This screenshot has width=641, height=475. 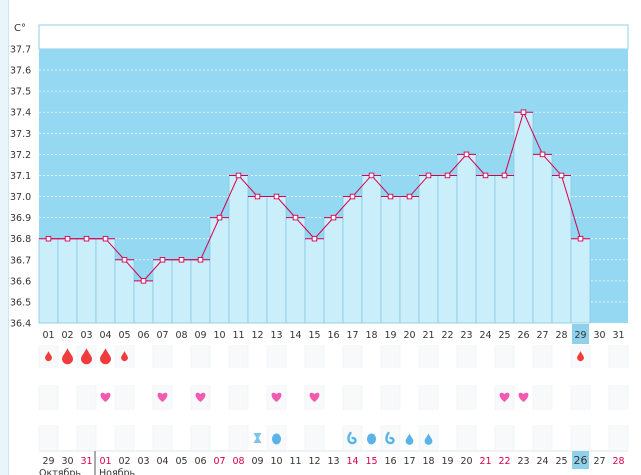 What do you see at coordinates (390, 335) in the screenshot?
I see `x-tick-label: 19` at bounding box center [390, 335].